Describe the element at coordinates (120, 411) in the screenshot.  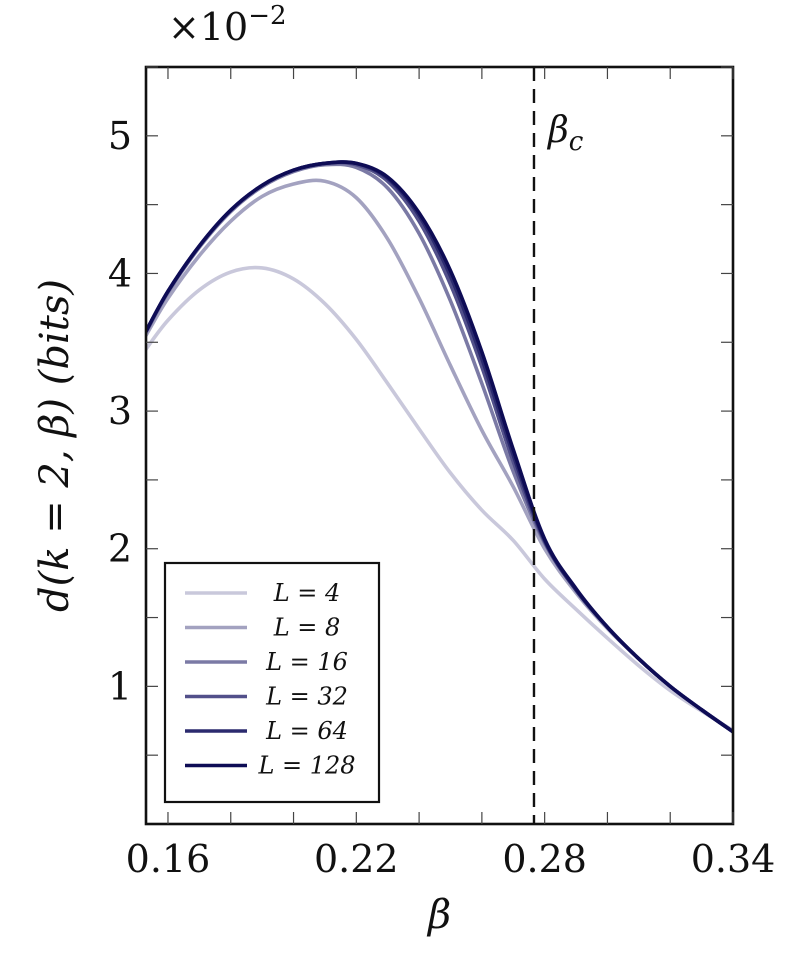
I see `y-tick-label-2: 3` at that location.